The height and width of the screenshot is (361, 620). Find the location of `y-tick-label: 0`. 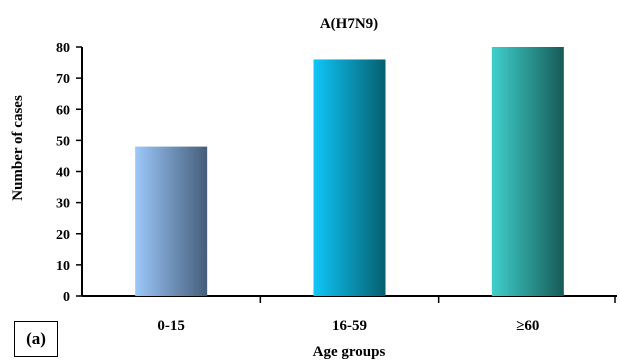

y-tick-label: 0 is located at coordinates (66, 297).